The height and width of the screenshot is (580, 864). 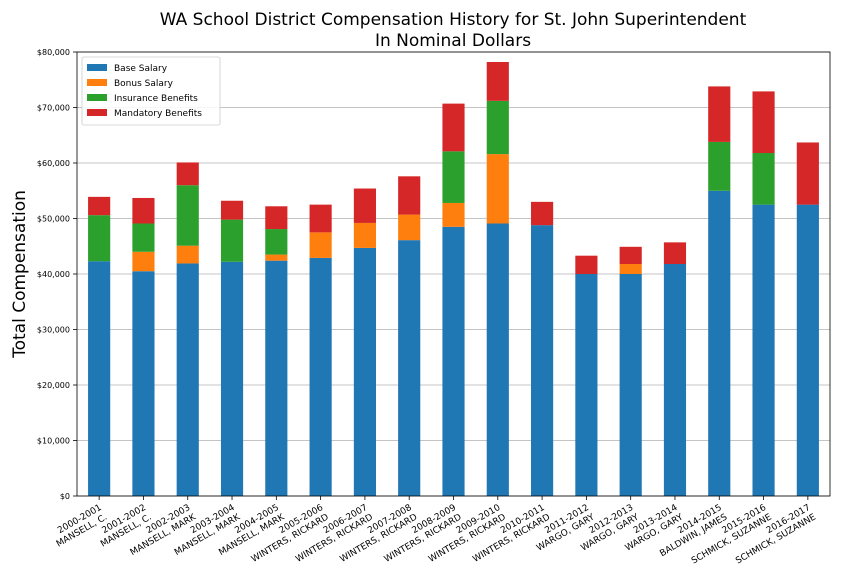 What do you see at coordinates (141, 69) in the screenshot?
I see `legend-label: Base Salary` at bounding box center [141, 69].